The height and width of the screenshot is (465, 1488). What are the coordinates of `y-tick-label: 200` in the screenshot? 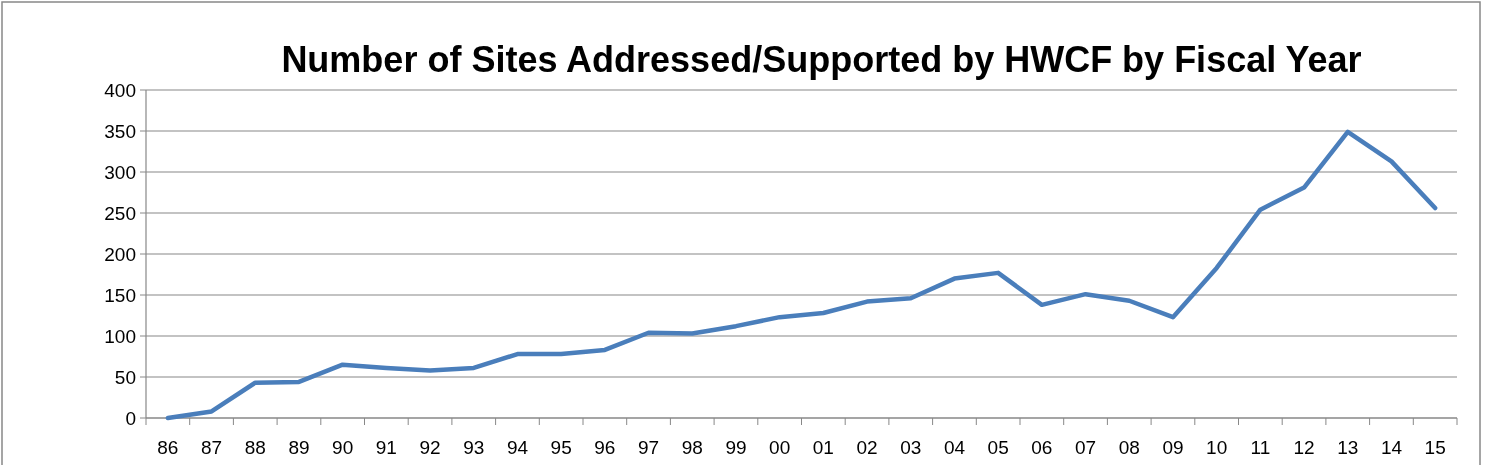 It's located at (120, 254).